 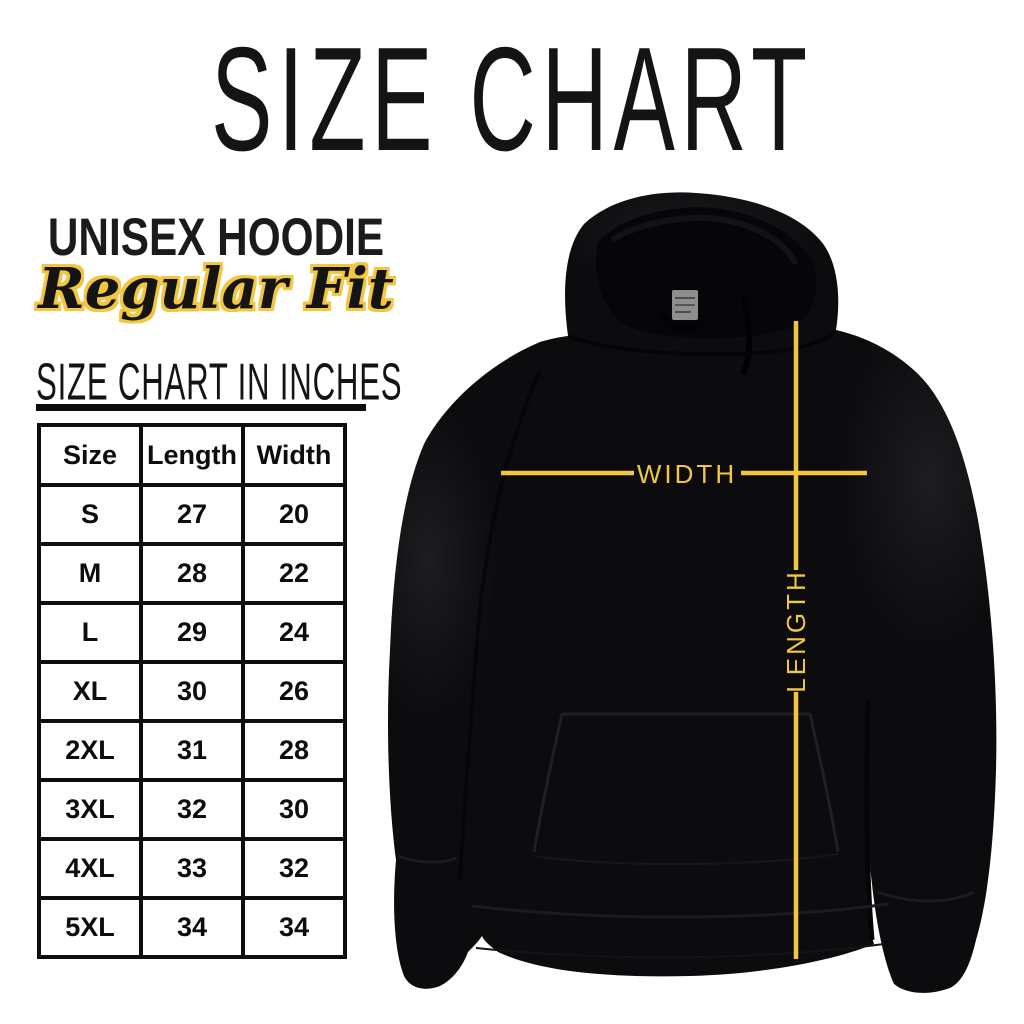 What do you see at coordinates (930, 480) in the screenshot?
I see `sheen-right-arm` at bounding box center [930, 480].